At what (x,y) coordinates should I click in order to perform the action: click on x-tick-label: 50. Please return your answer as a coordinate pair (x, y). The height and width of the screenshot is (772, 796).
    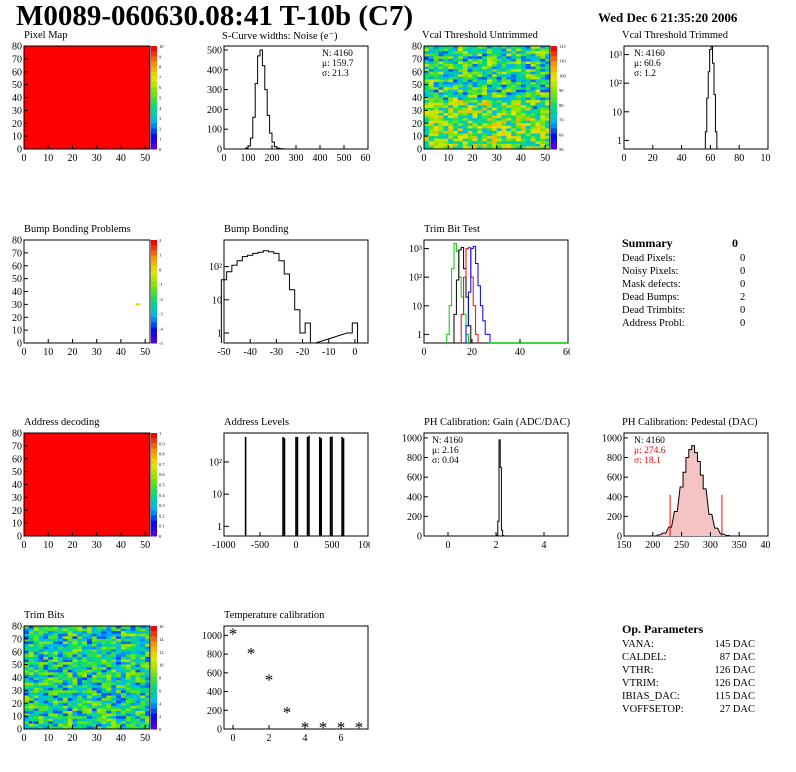
    Looking at the image, I should click on (145, 352).